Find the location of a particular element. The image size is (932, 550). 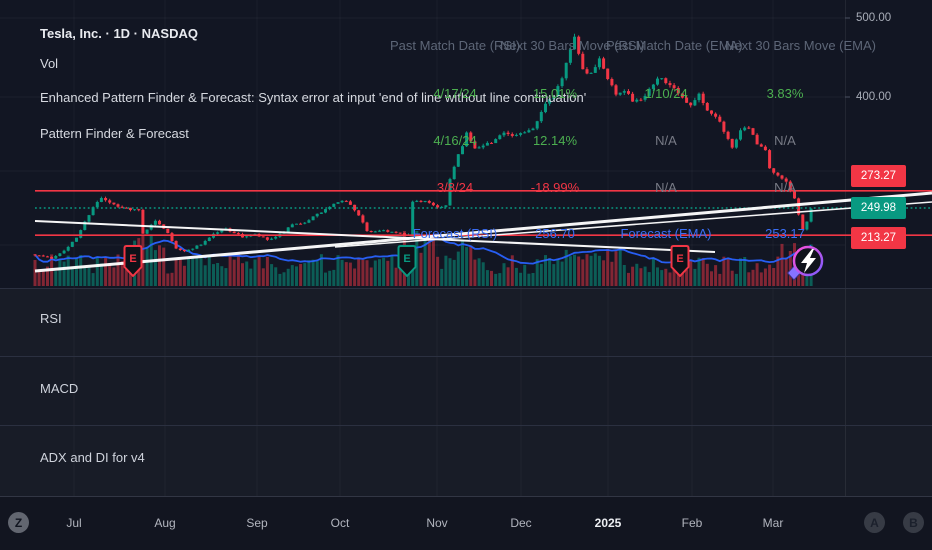

table-cell: 4/16/24 is located at coordinates (455, 140).